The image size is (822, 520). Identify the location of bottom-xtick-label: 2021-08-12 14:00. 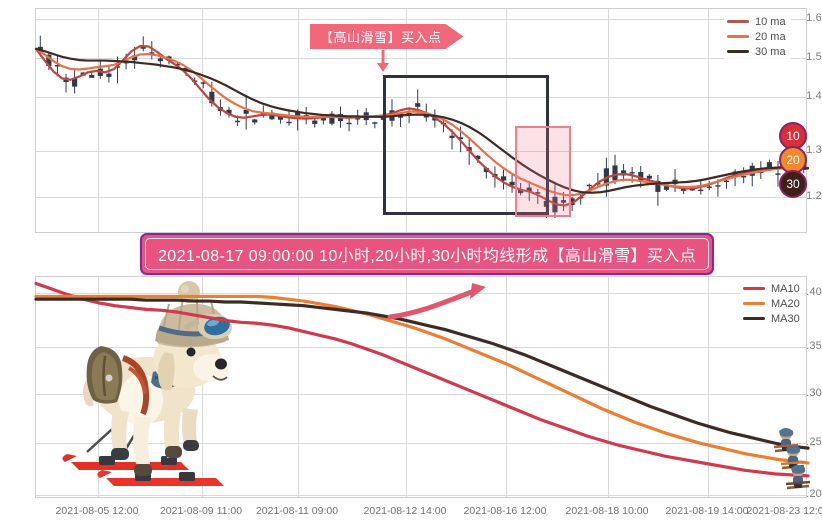
(405, 511).